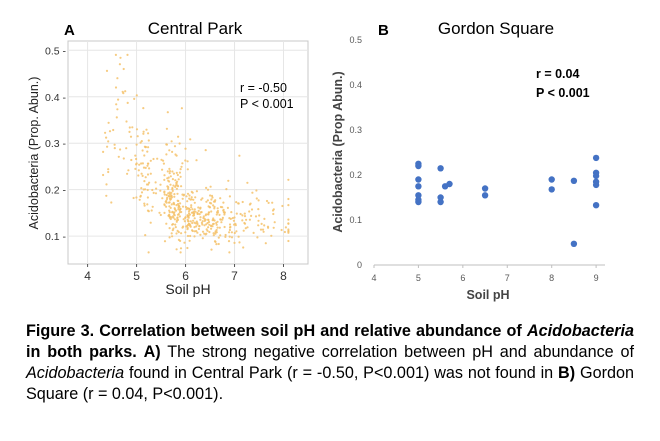 The height and width of the screenshot is (441, 660). Describe the element at coordinates (418, 278) in the screenshot. I see `panel-b-x-tick-label: 5` at that location.